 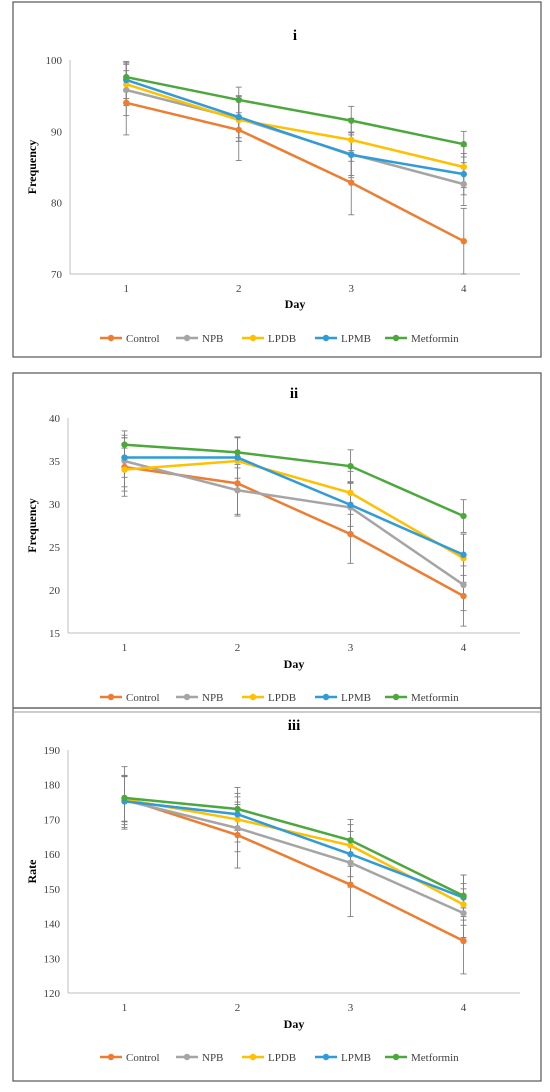 What do you see at coordinates (52, 751) in the screenshot?
I see `y-tick-label: 190` at bounding box center [52, 751].